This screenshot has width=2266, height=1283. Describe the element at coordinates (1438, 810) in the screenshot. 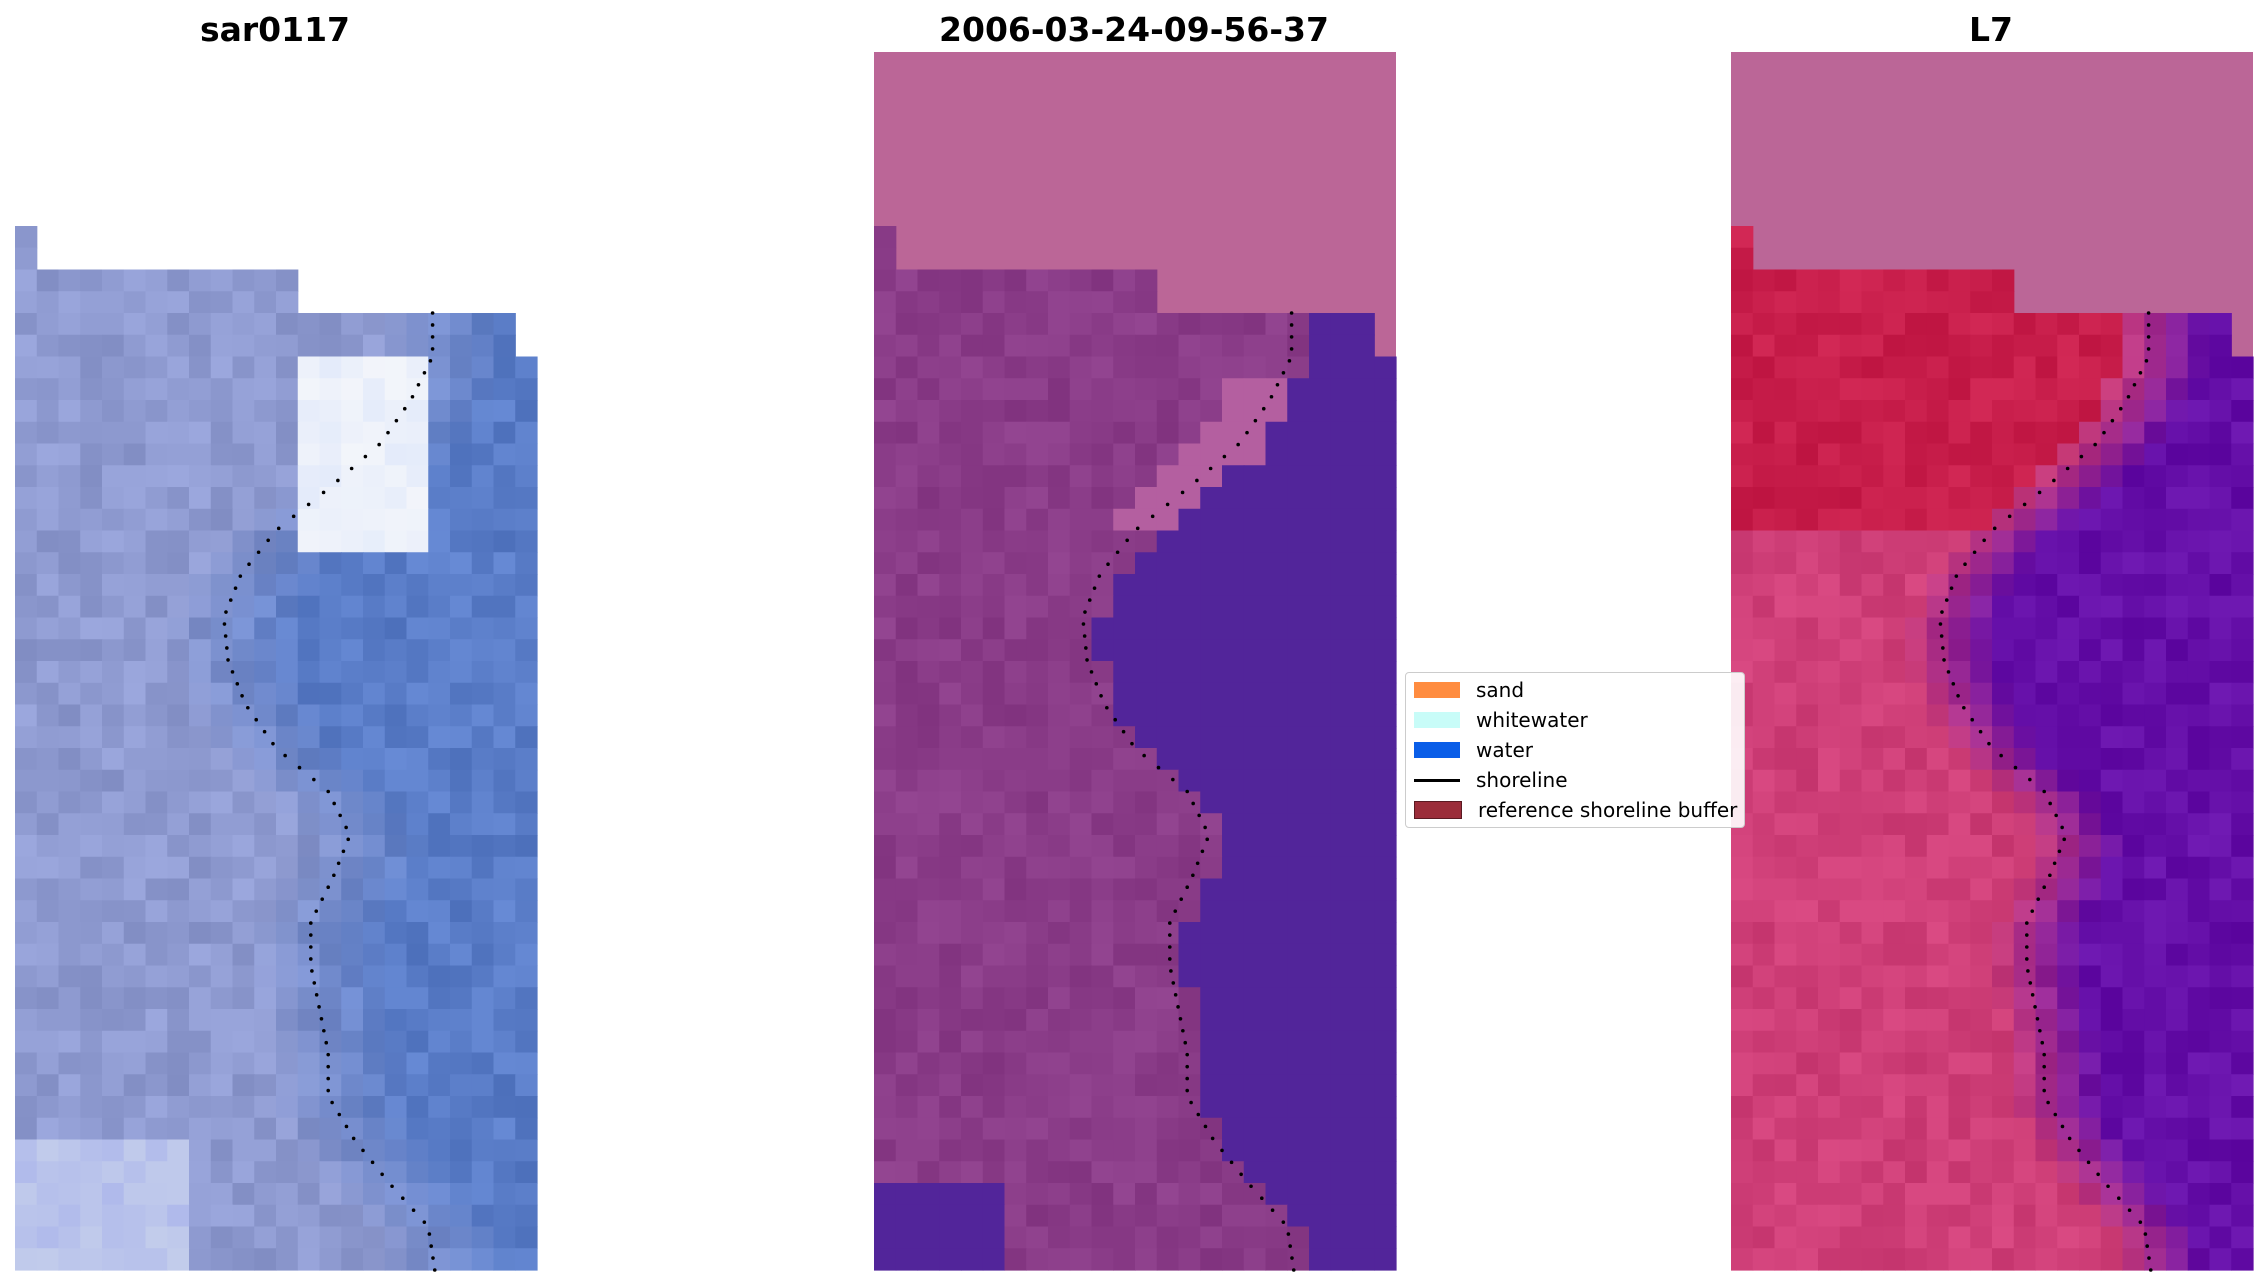

I see `reference-buffer-swatch` at that location.